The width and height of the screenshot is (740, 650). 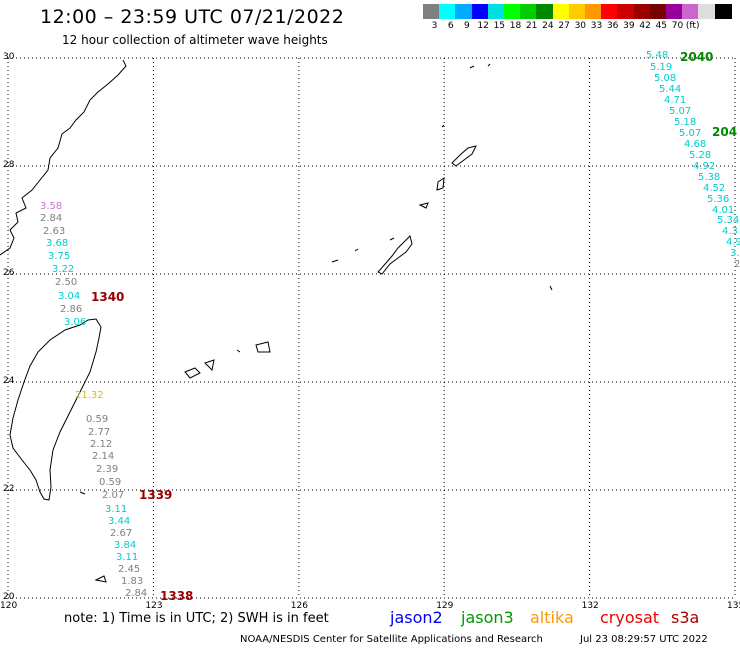 I want to click on pass-label-1339: 1339, so click(x=156, y=495).